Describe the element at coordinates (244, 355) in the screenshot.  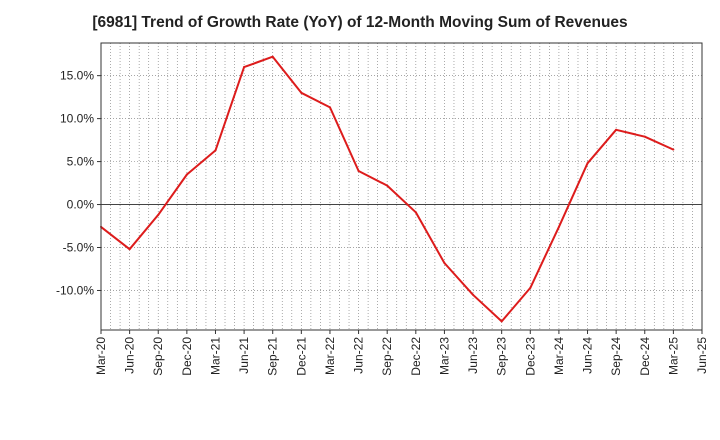
I see `x-tick-label: Jun-21` at that location.